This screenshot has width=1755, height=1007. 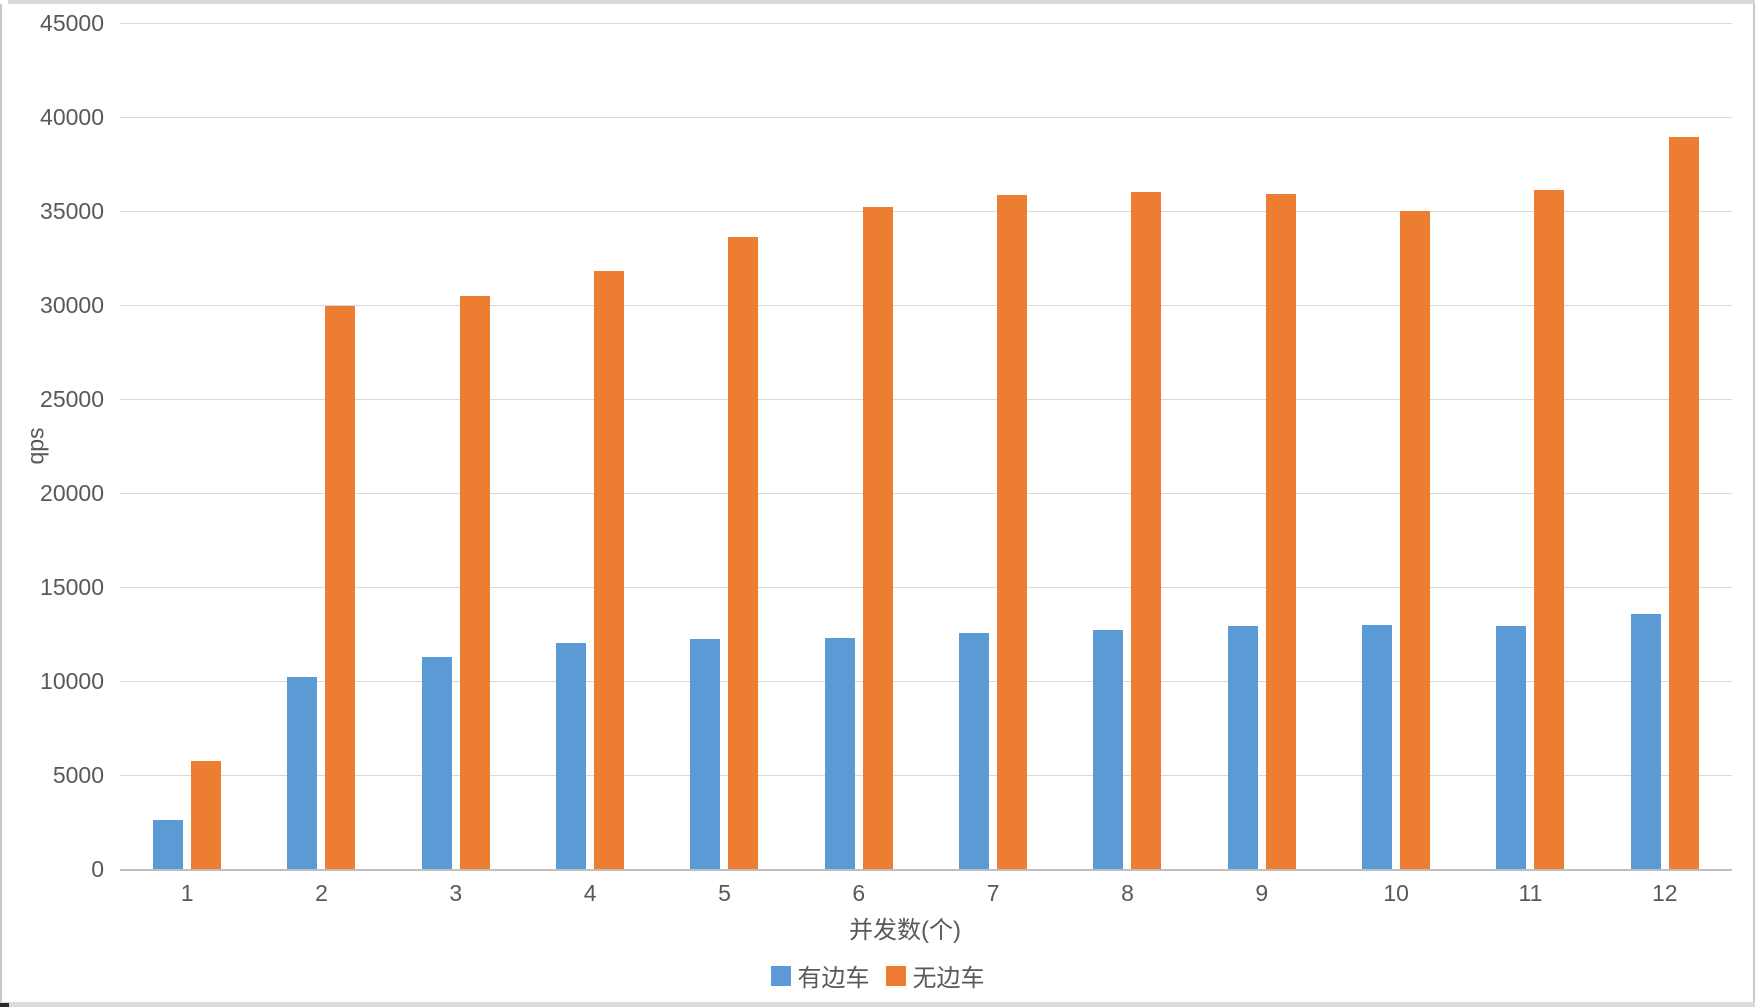 I want to click on bar-有边车-9, so click(x=1242, y=747).